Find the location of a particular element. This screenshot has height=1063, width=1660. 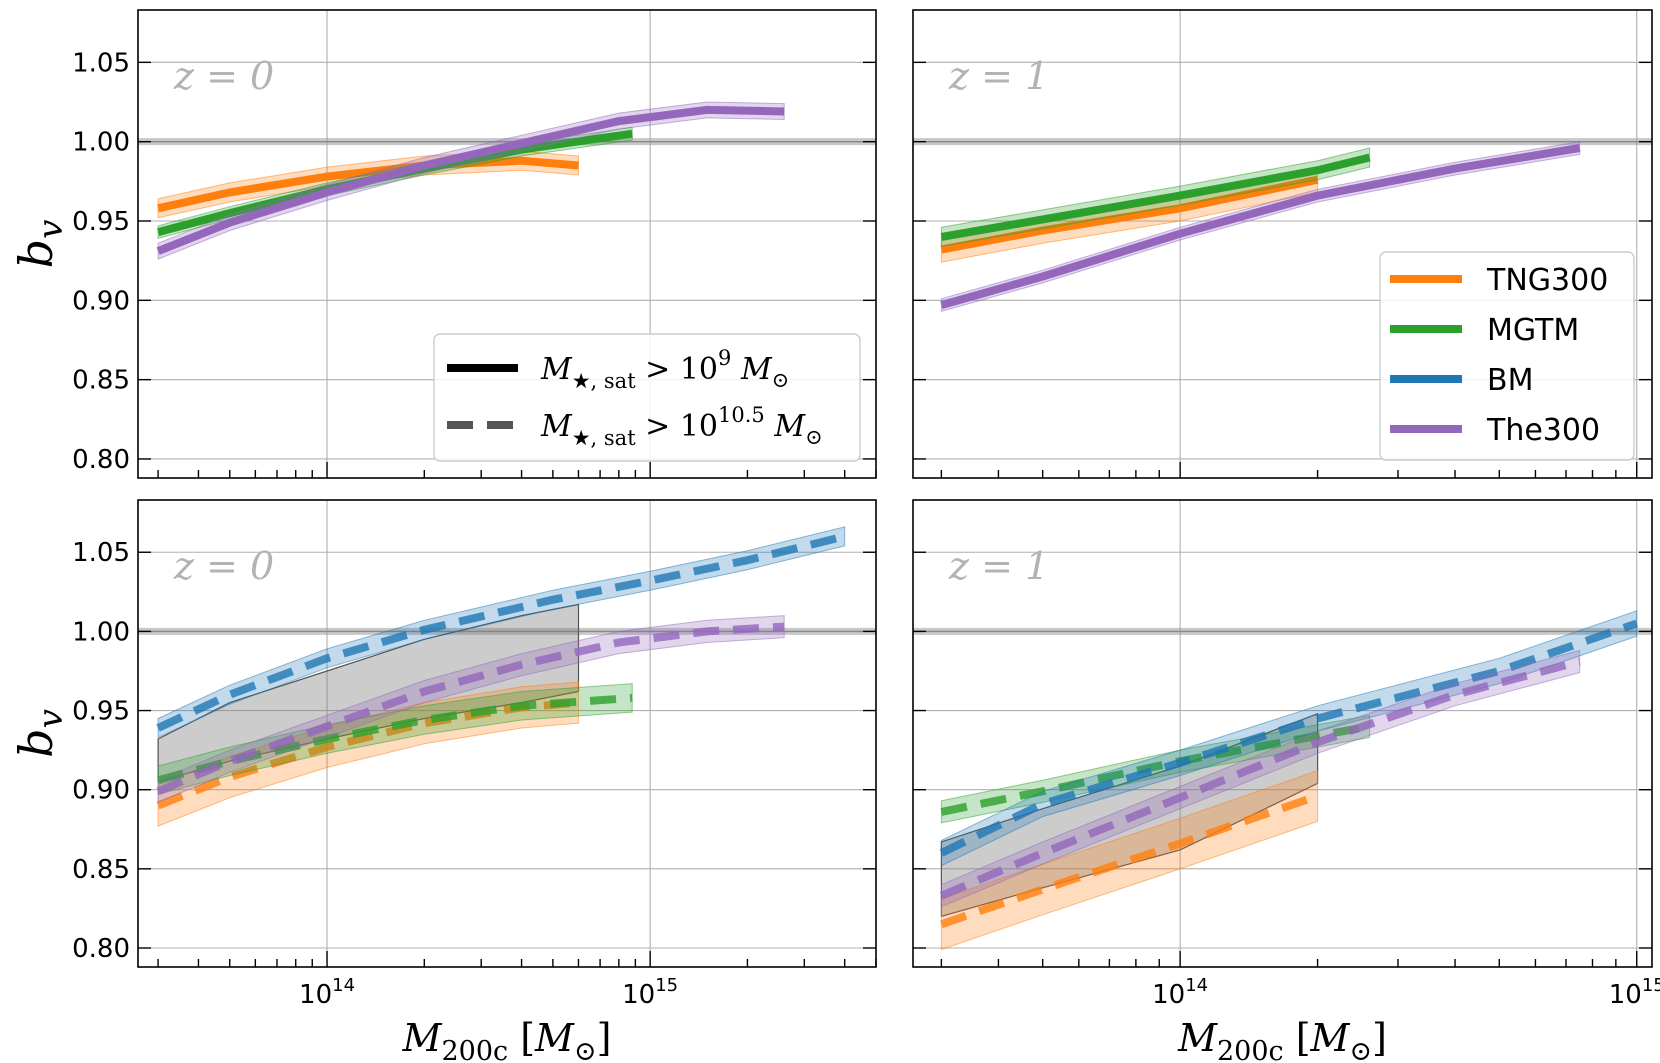

band-bm is located at coordinates (1289, 738).